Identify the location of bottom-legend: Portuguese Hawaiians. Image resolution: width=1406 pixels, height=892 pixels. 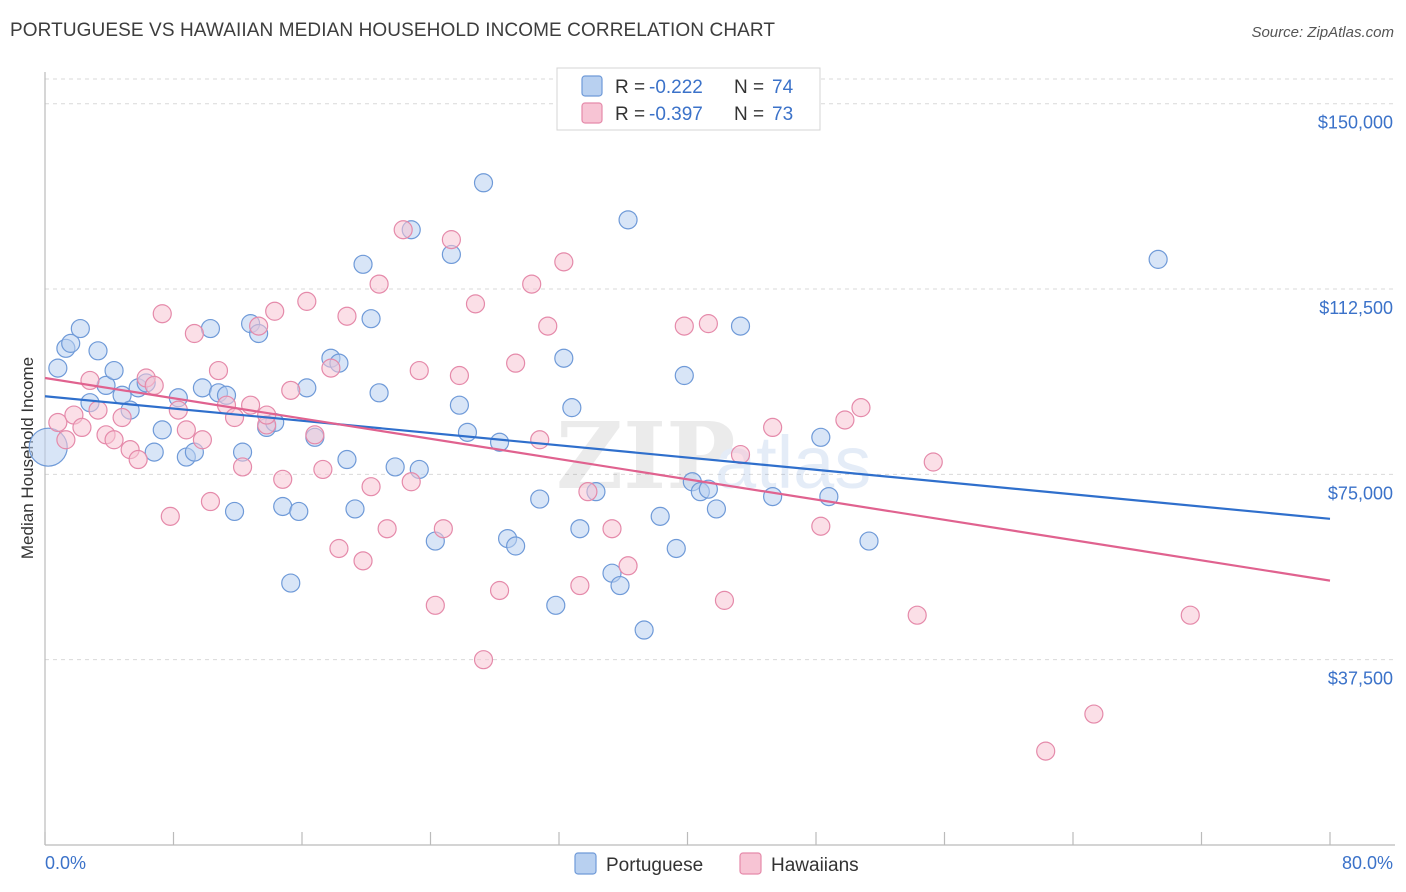
(716, 864).